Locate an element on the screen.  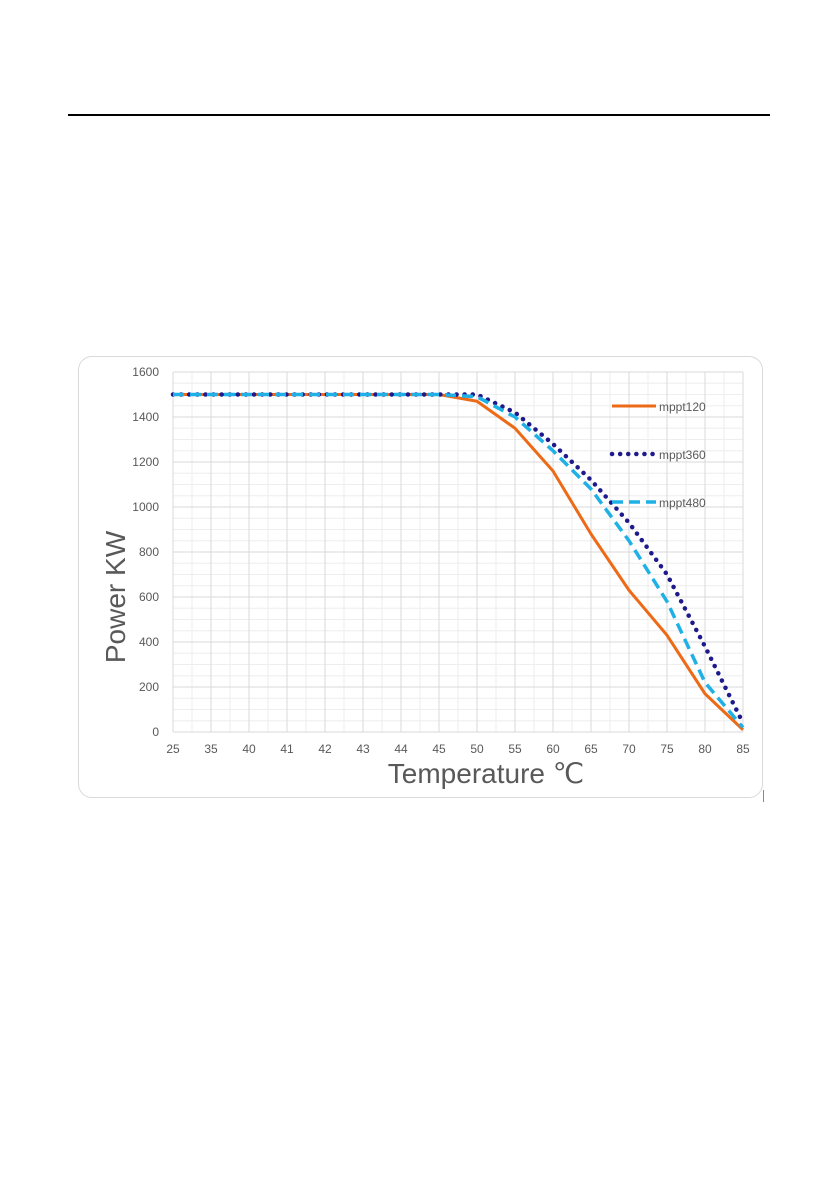
x-axis-title: Temperature ℃ is located at coordinates (486, 773).